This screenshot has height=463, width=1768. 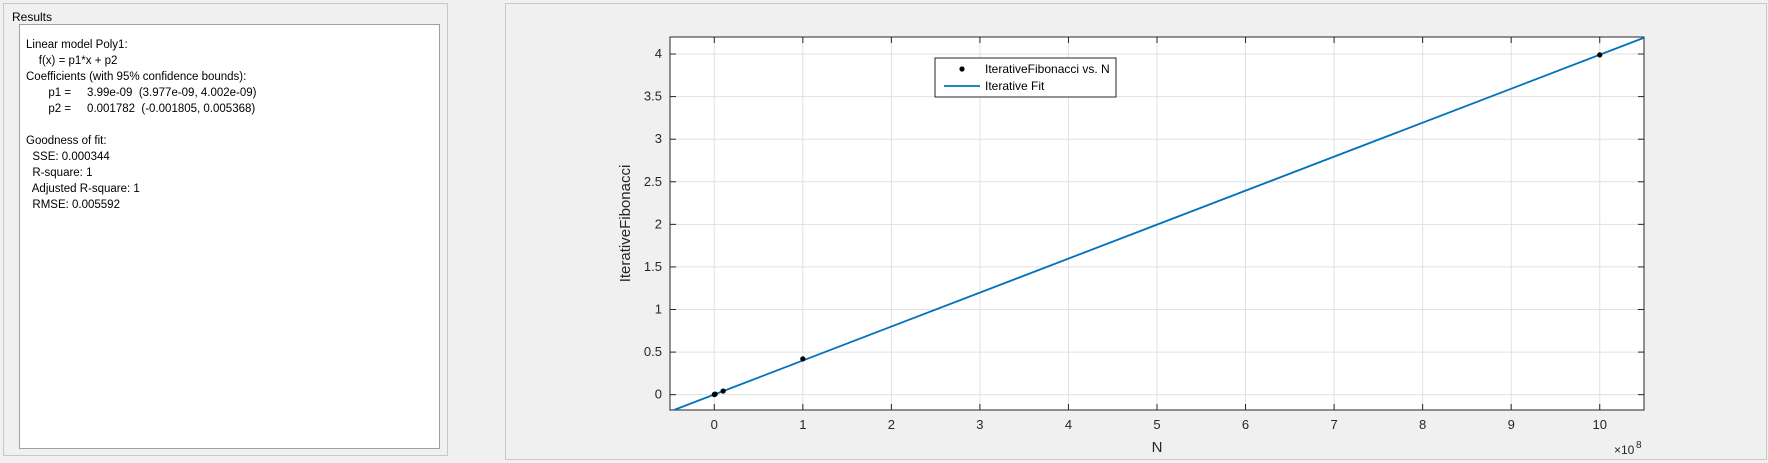 What do you see at coordinates (653, 96) in the screenshot?
I see `y-tick-label: 3.5` at bounding box center [653, 96].